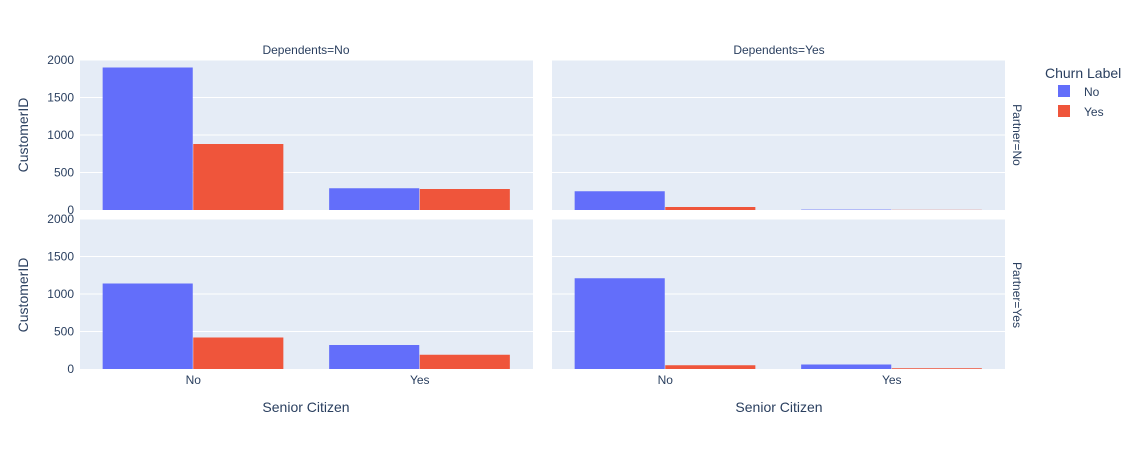 Image resolution: width=1138 pixels, height=450 pixels. I want to click on legend-swatch-no, so click(1064, 91).